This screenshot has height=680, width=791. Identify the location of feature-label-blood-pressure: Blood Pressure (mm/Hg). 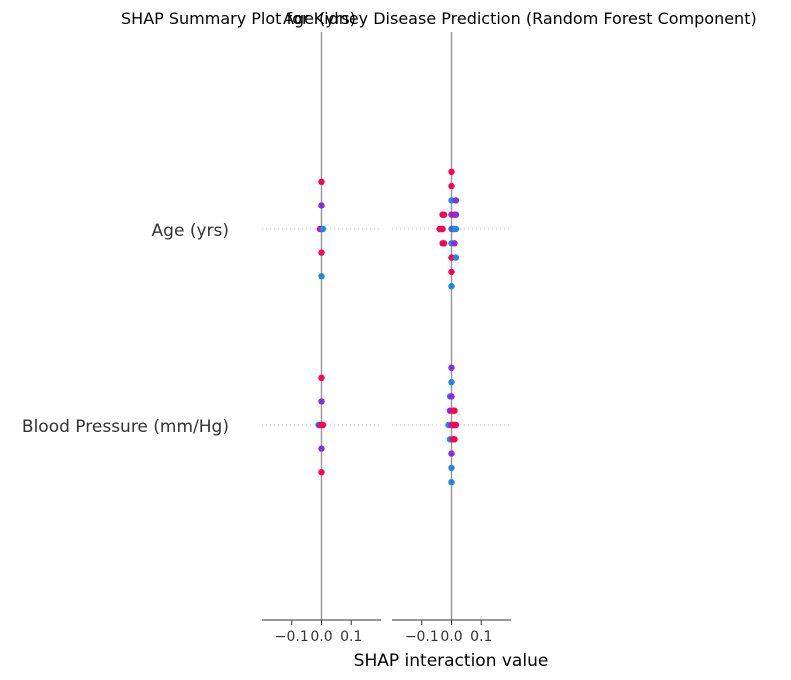
(125, 427).